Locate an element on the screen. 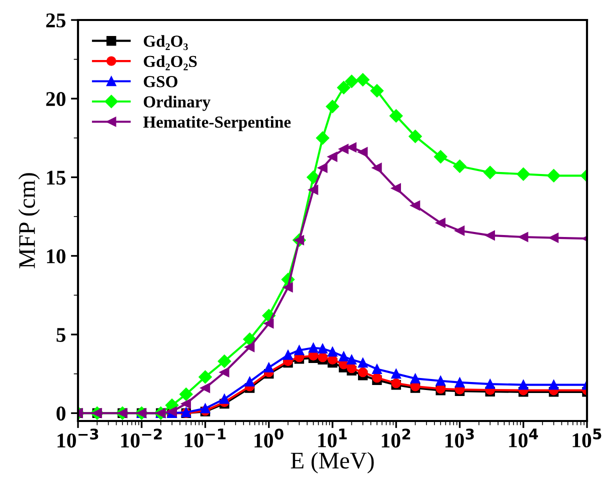 This screenshot has width=604, height=483. x-tick-label: 10$^{2}$ is located at coordinates (396, 438).